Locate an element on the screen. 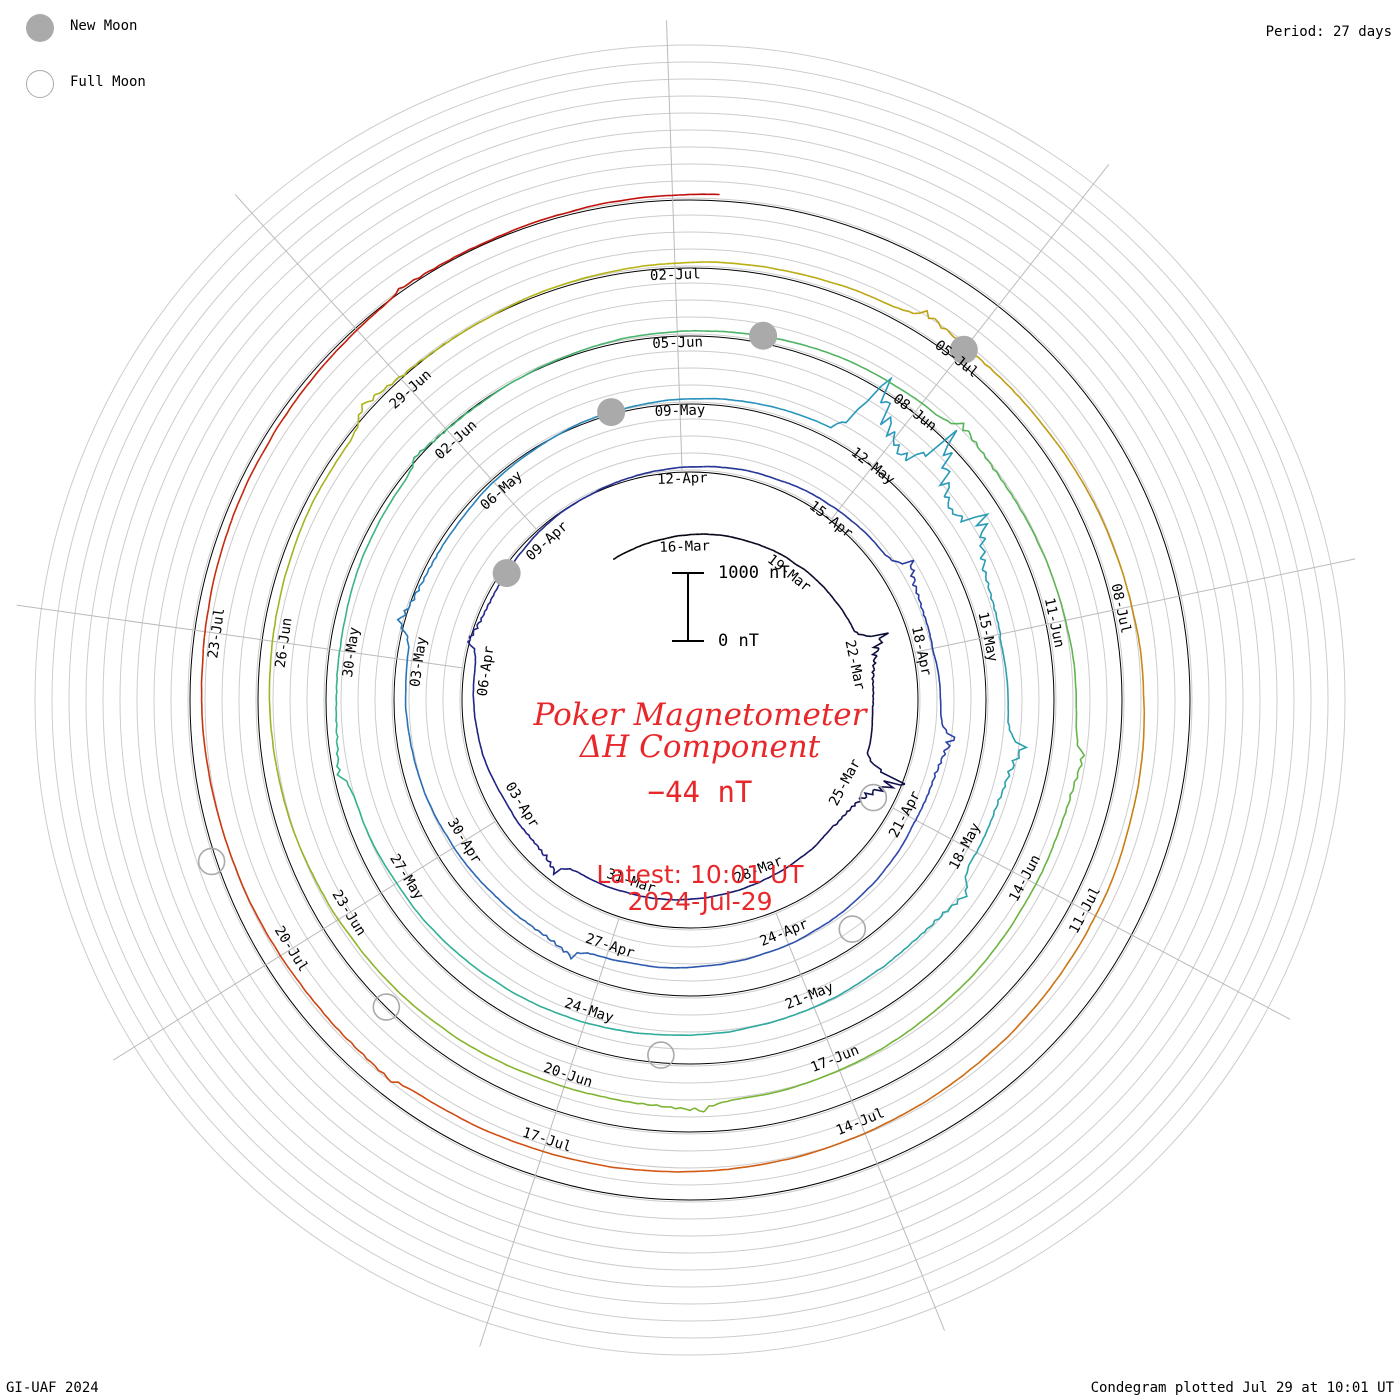 The height and width of the screenshot is (1400, 1400). date-label: 17-Jul is located at coordinates (546, 1140).